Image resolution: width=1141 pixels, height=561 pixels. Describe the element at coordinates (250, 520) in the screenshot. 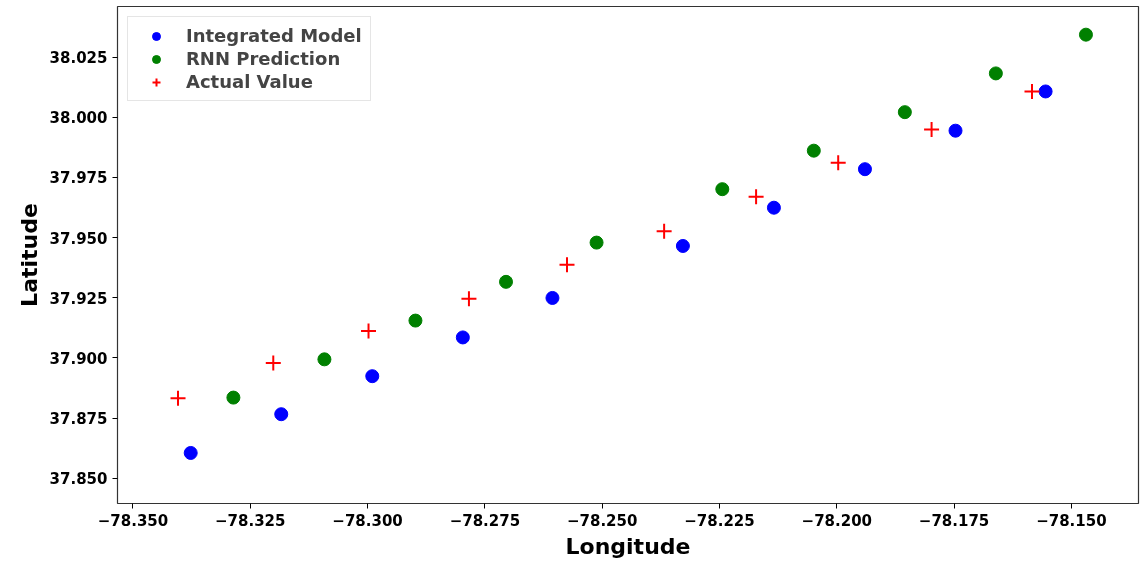

I see `x-tick-label: −78.325` at that location.